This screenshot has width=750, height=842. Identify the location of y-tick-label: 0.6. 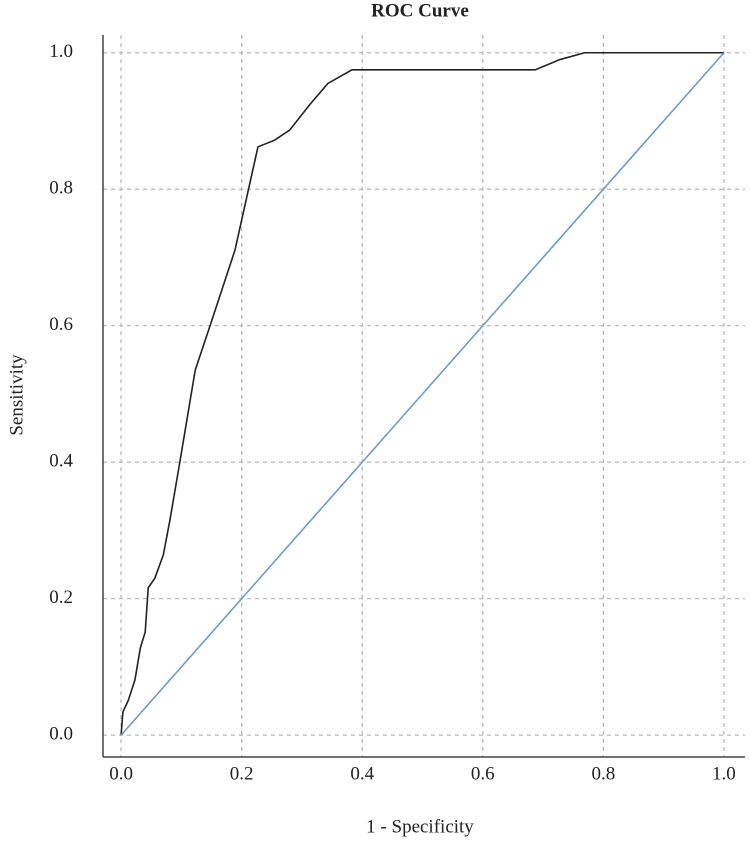
(61, 324).